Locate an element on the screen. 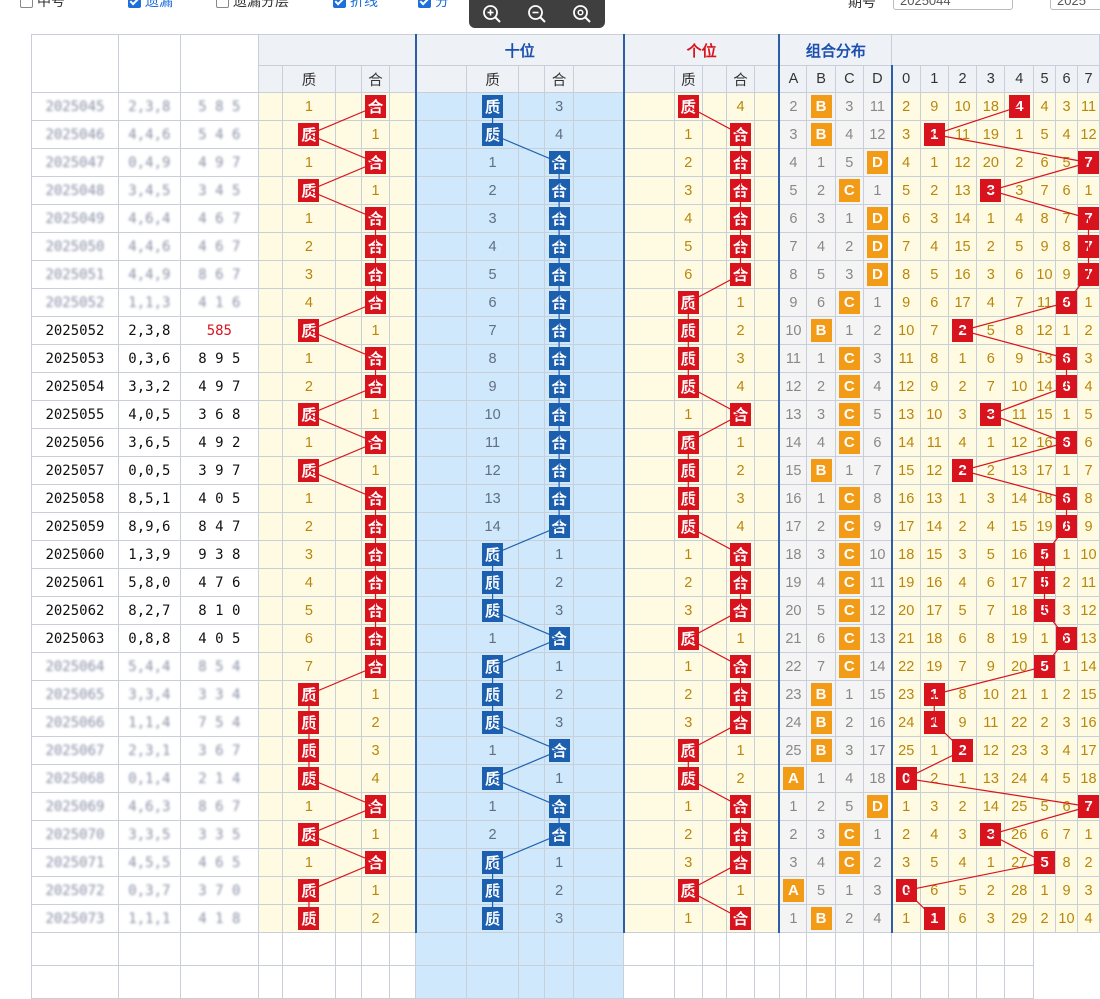 The image size is (1100, 999). digit-cell: 1 is located at coordinates (991, 862).